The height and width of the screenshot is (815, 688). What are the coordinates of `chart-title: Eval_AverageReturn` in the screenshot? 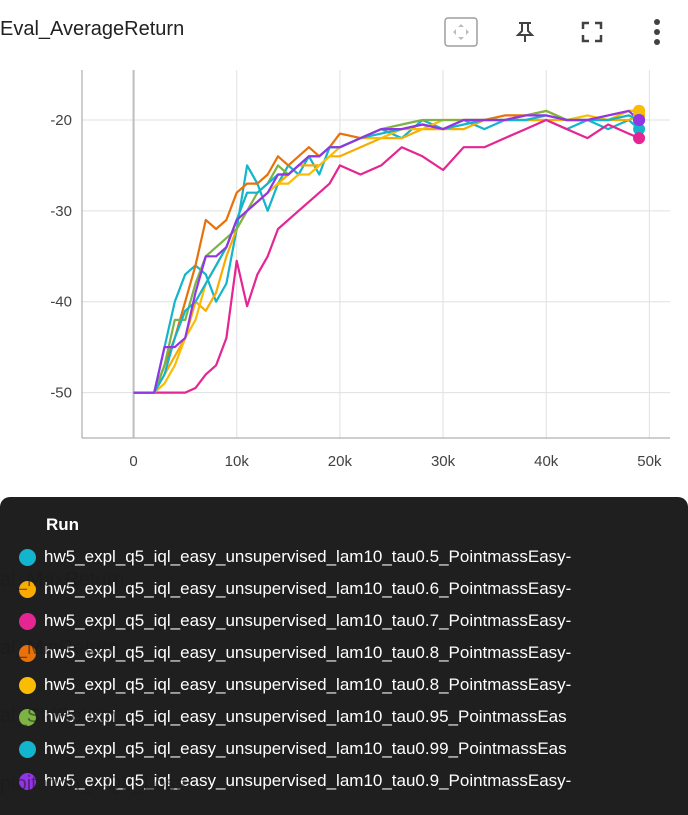 It's located at (92, 29).